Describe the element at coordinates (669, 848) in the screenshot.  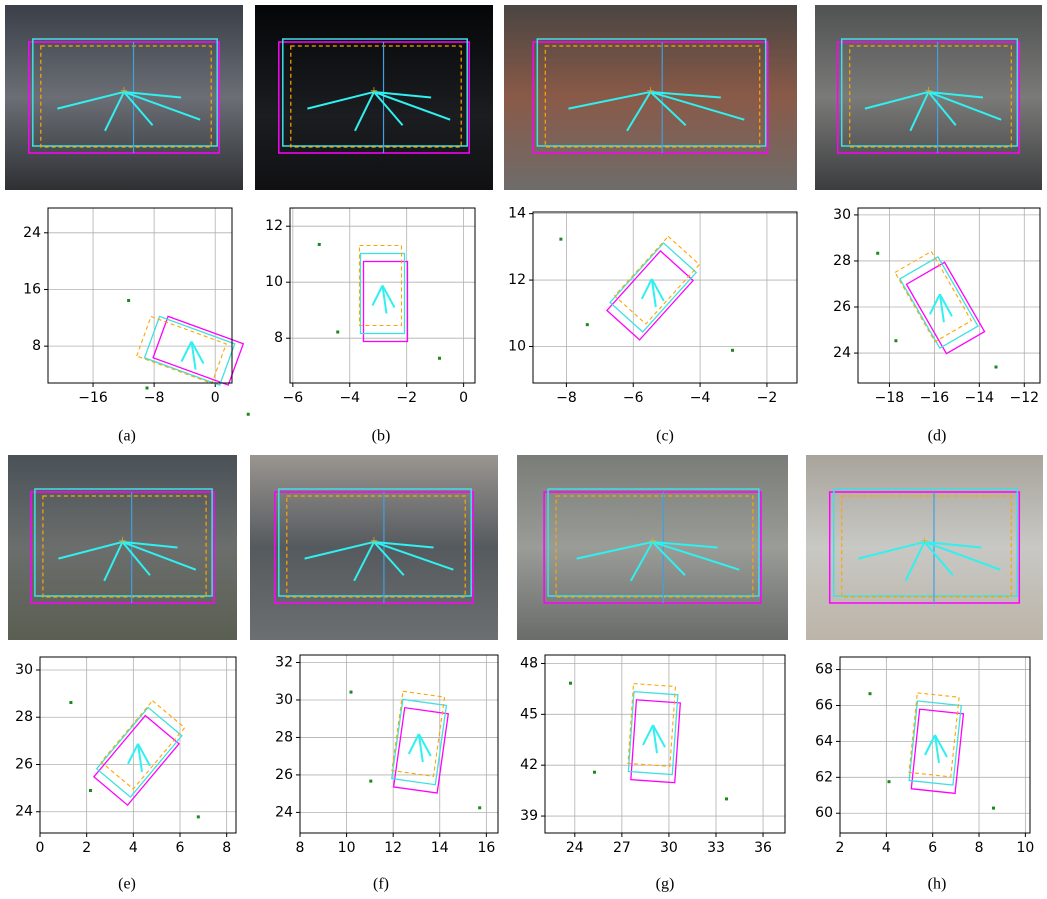
I see `x-tick-label: 30` at that location.